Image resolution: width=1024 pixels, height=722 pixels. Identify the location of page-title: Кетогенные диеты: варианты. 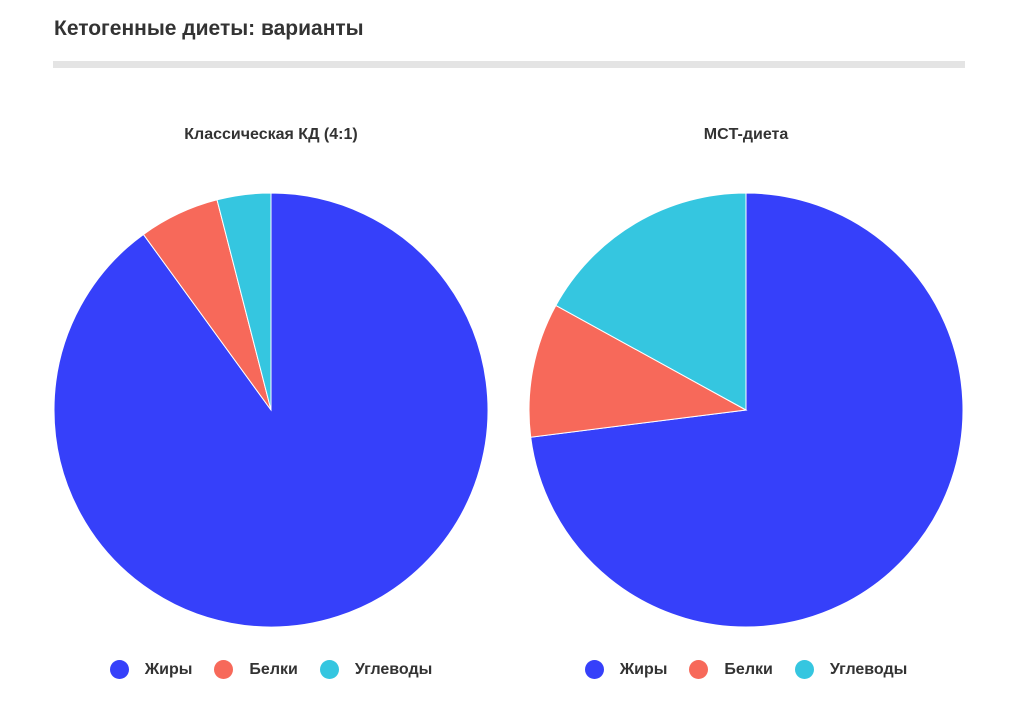
(209, 28).